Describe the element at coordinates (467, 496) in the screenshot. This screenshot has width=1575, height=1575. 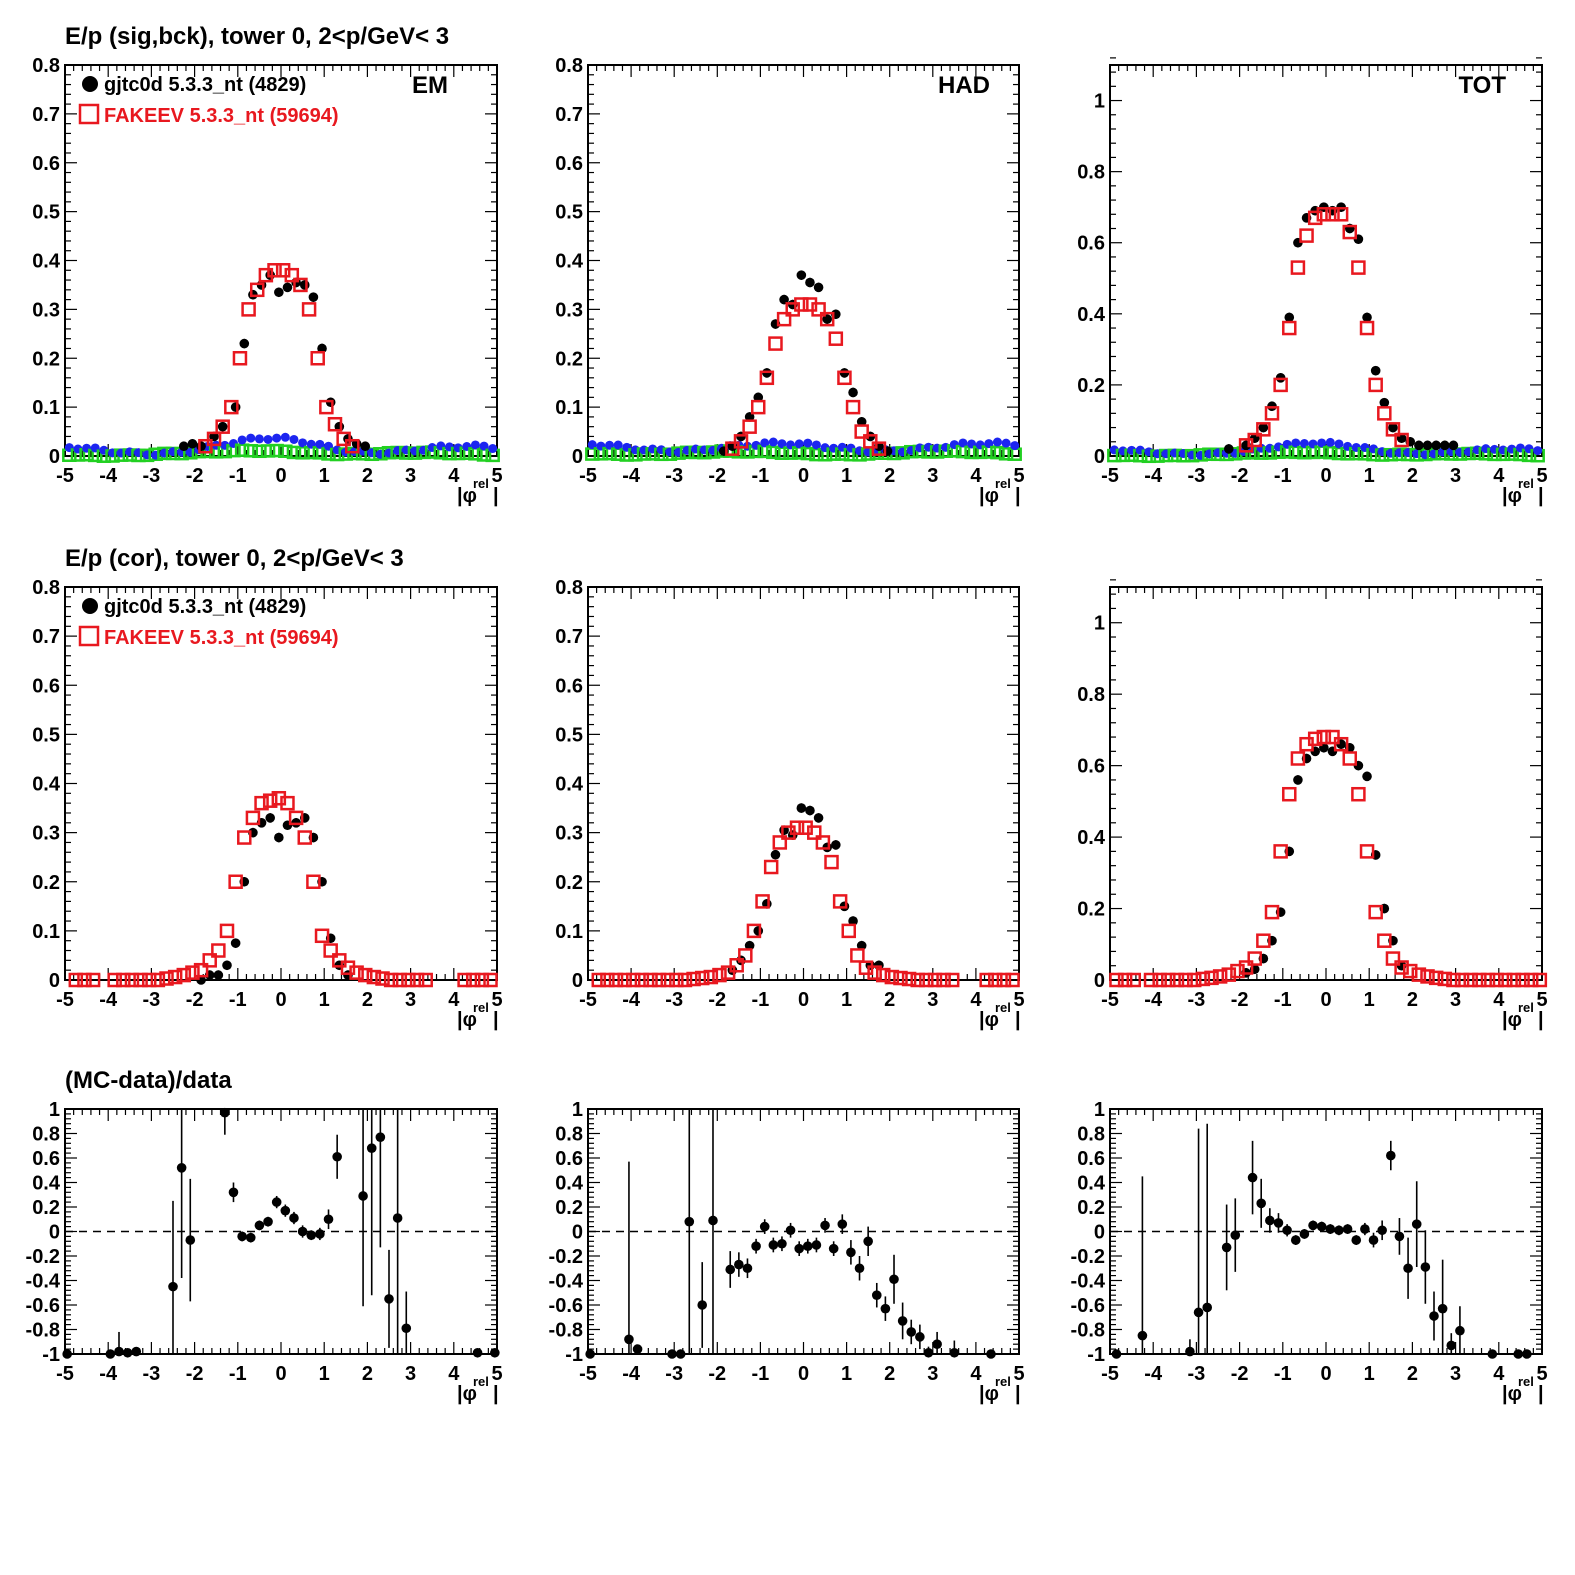
I see `x-axis-label: |φ` at that location.